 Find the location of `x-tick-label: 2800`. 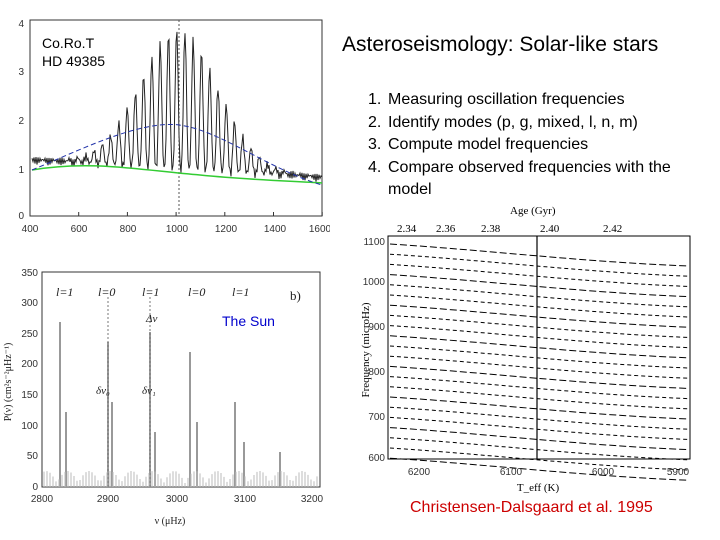

x-tick-label: 2800 is located at coordinates (42, 499).